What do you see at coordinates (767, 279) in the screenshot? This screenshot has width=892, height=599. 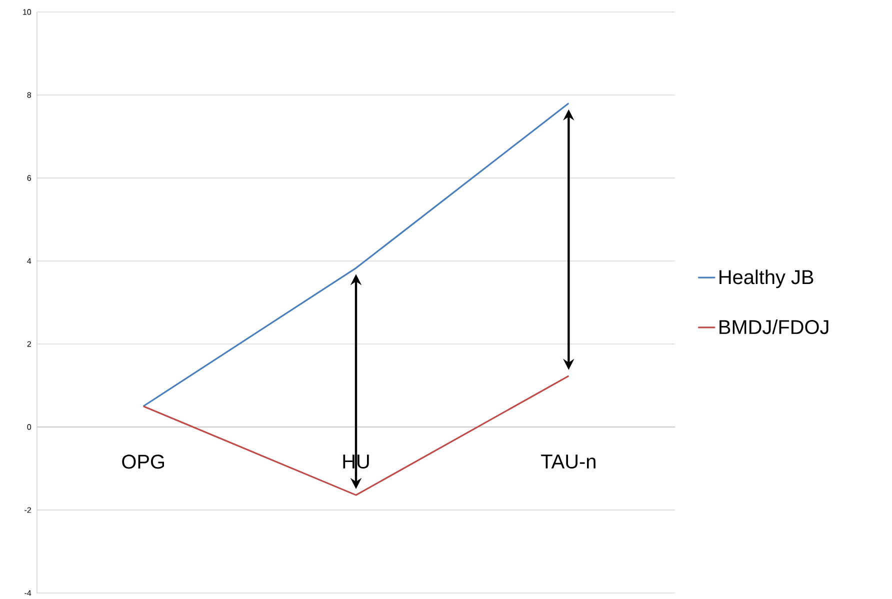 I see `legend-label: Healthy JB` at bounding box center [767, 279].